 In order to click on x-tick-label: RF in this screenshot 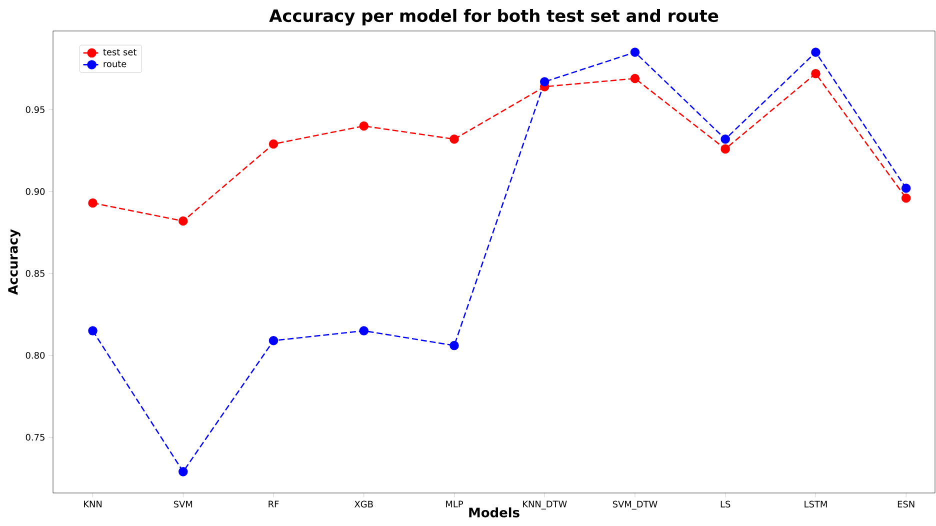, I will do `click(273, 504)`.